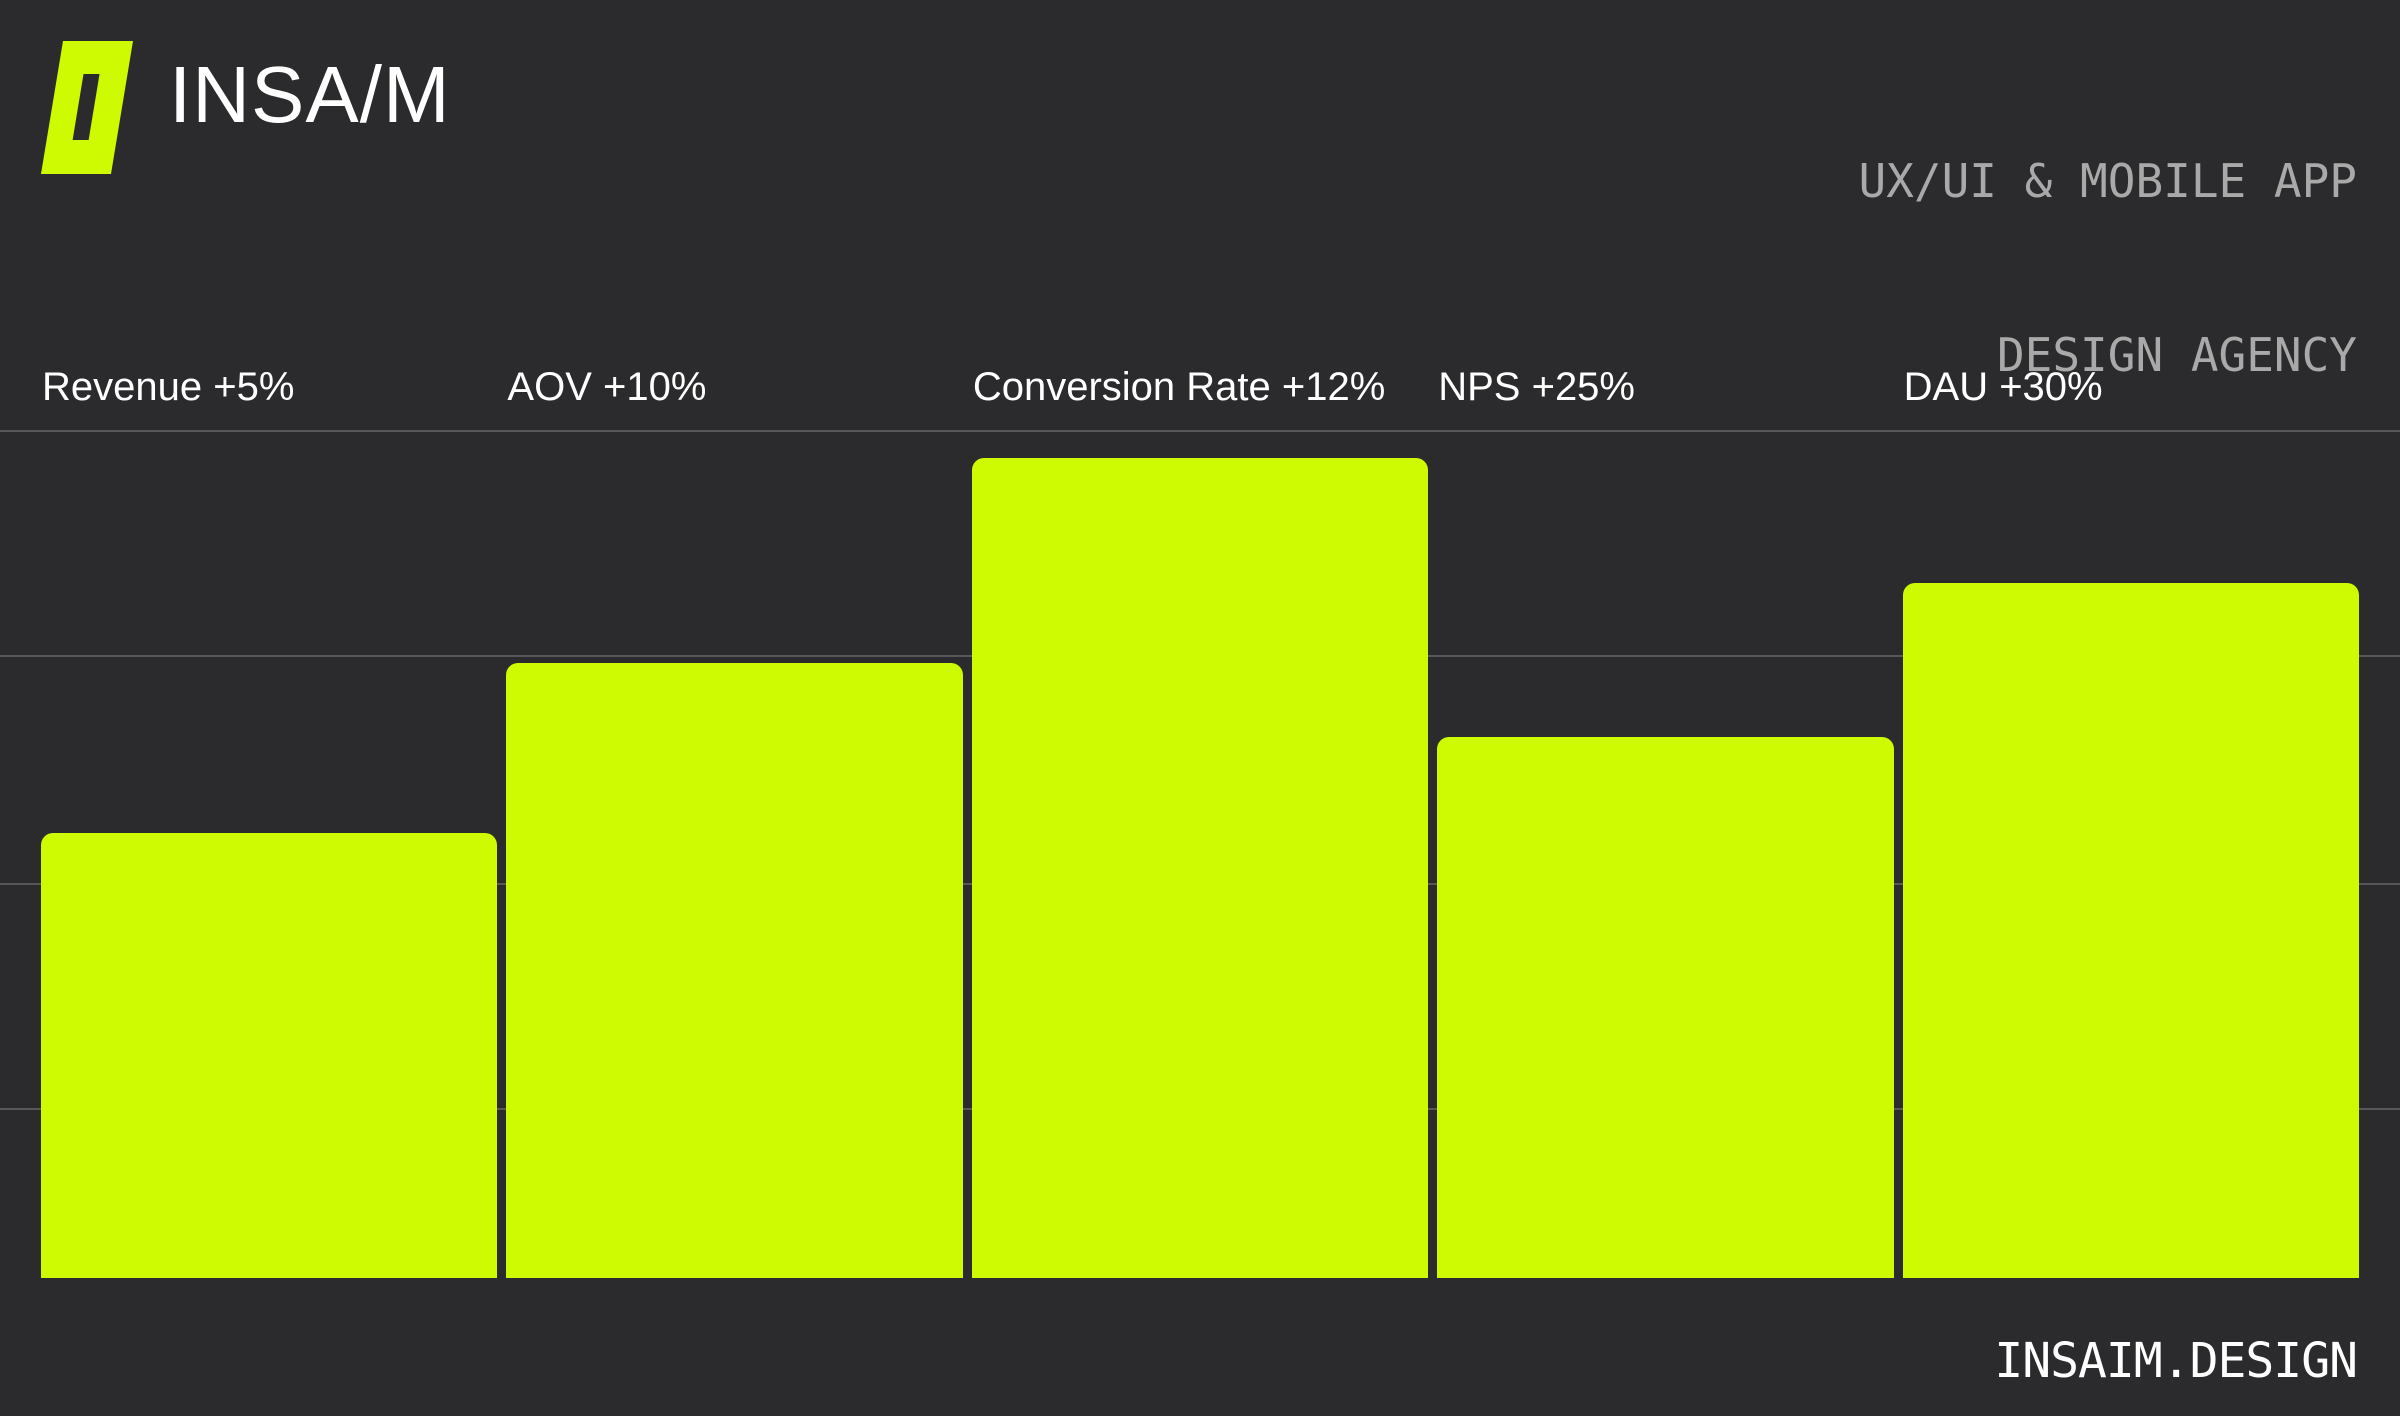 The image size is (2400, 1416). What do you see at coordinates (2108, 268) in the screenshot?
I see `agency-tagline: UX/UI & MOBILE APP DESIGN AGENCY` at bounding box center [2108, 268].